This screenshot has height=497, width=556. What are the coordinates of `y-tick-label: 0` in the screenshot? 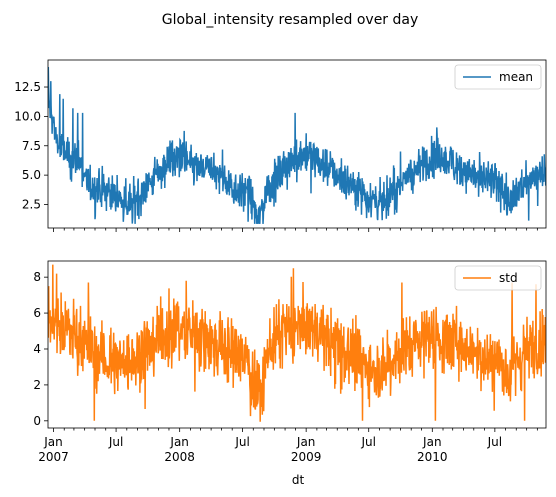 It's located at (37, 421).